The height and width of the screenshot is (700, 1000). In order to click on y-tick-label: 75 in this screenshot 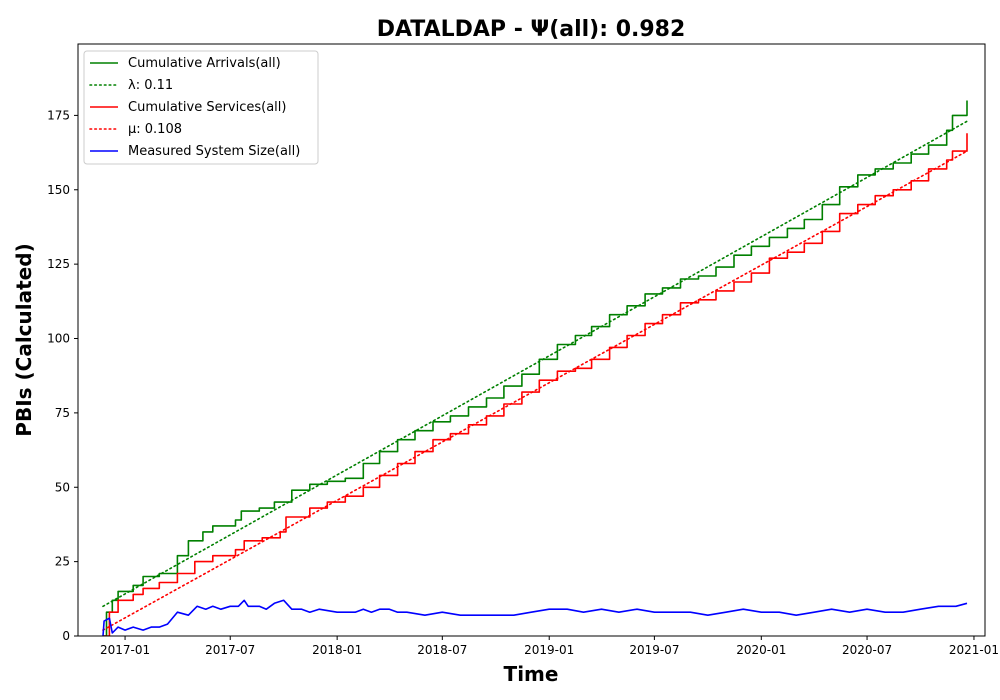, I will do `click(62, 413)`.